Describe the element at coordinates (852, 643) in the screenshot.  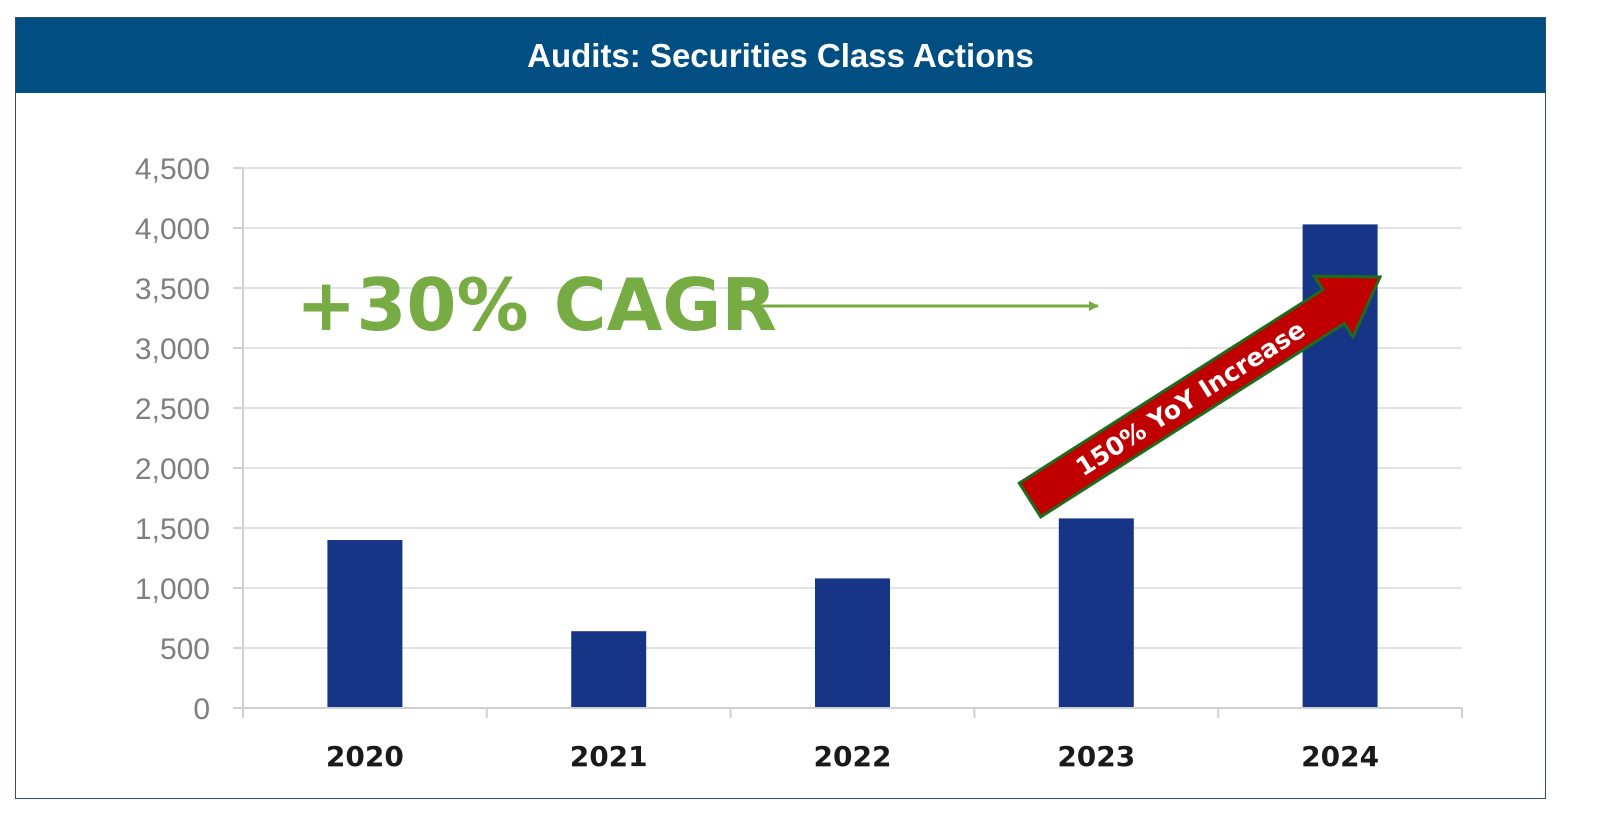
I see `bar-2022` at that location.